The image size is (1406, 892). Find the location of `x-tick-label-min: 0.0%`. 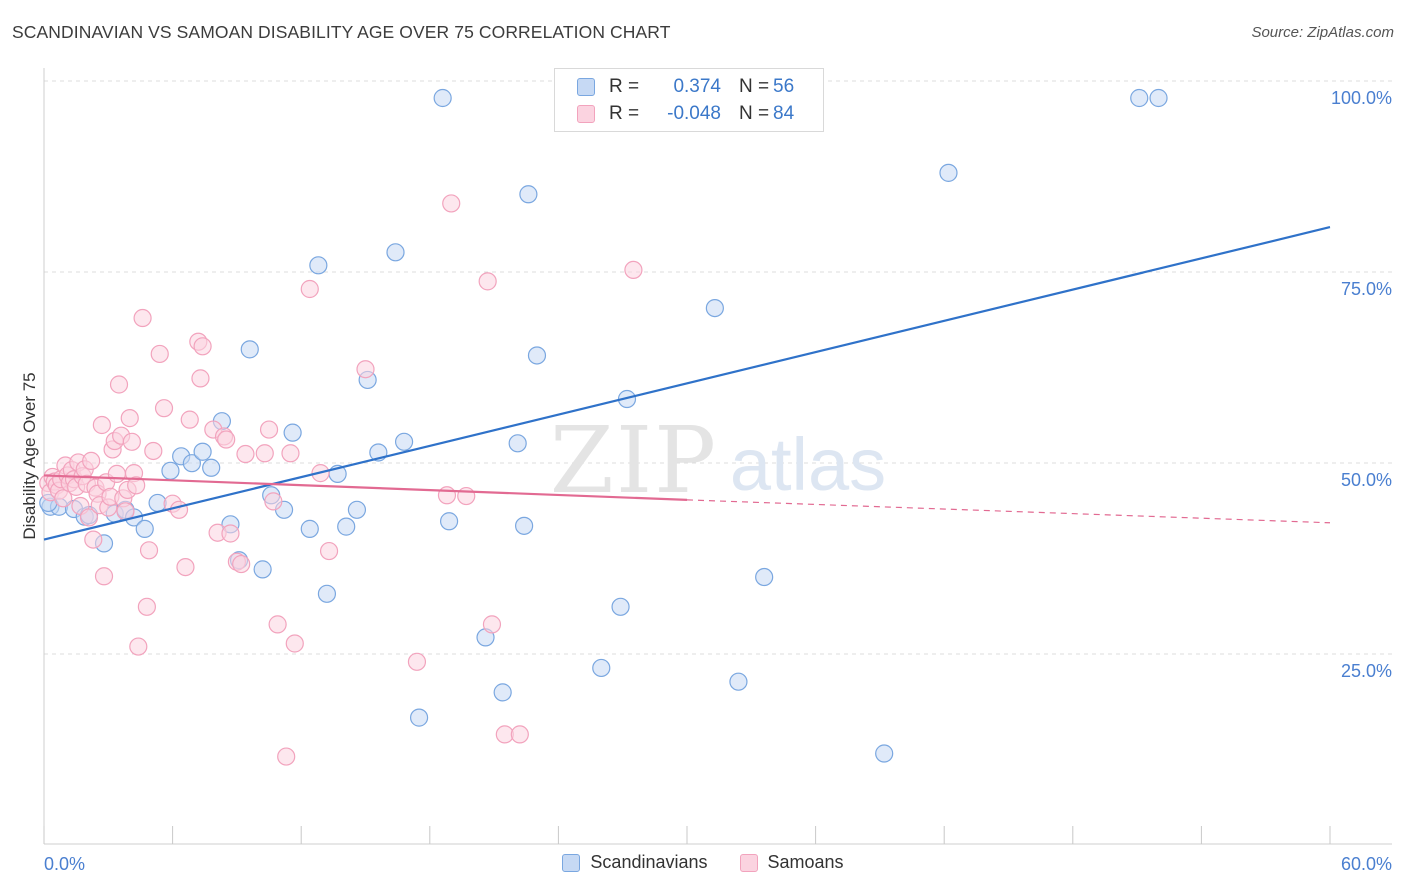

x-tick-label-min: 0.0% is located at coordinates (64, 864).